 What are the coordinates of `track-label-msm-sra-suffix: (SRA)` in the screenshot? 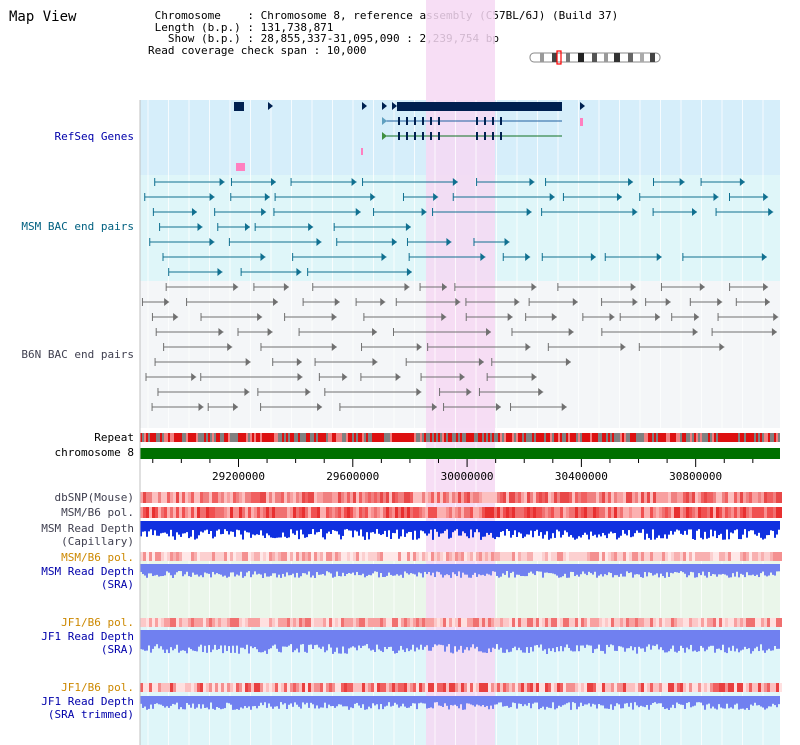 It's located at (117, 584).